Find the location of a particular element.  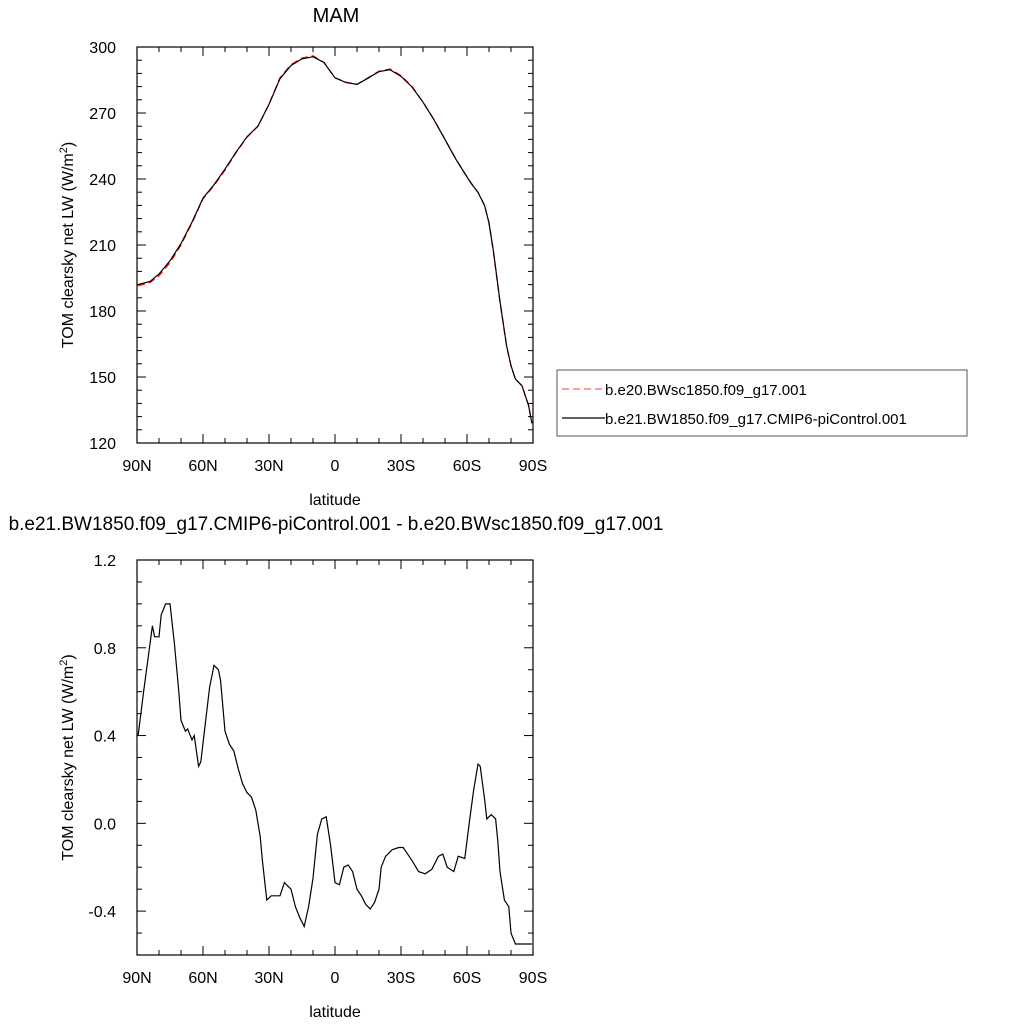

y-tick-label: 210 is located at coordinates (102, 246).